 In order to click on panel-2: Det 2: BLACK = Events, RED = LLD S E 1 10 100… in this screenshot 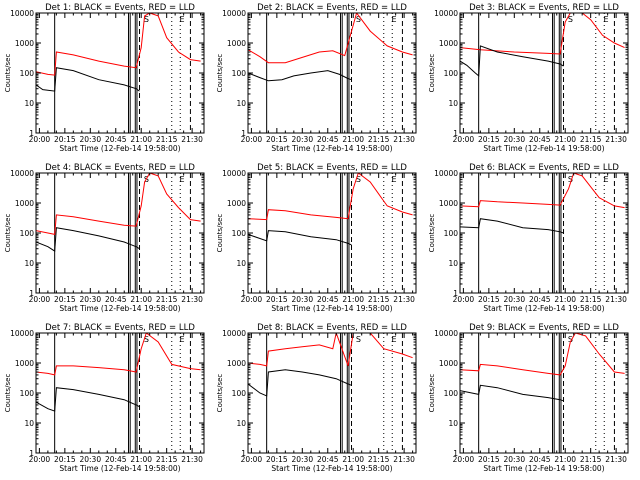, I will do `click(316, 78)`.